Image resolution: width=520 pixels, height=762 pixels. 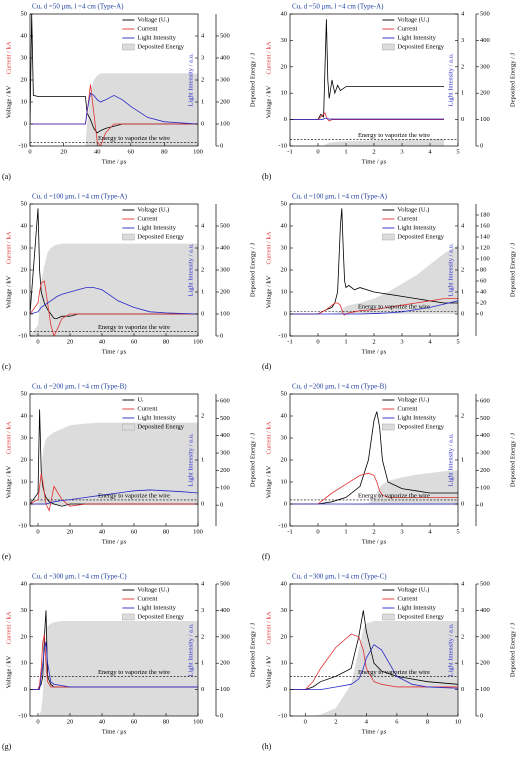 I want to click on y-tick-label: 20, so click(x=284, y=66).